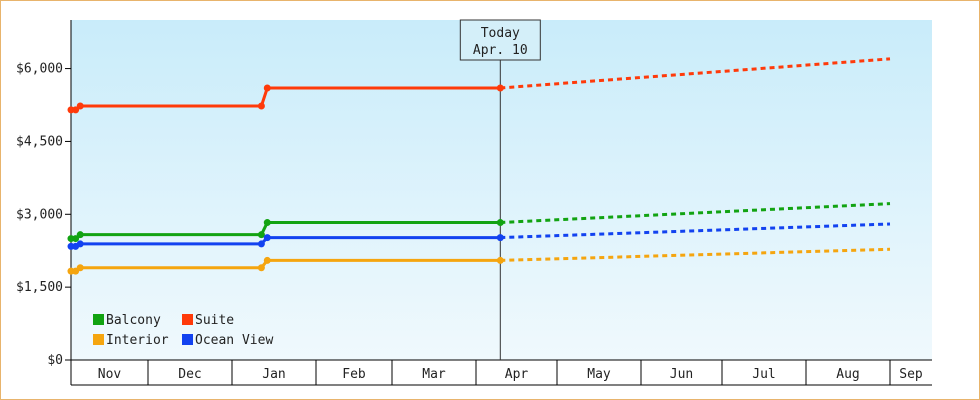 The width and height of the screenshot is (980, 400). What do you see at coordinates (681, 374) in the screenshot?
I see `x-tick-label: Jun` at bounding box center [681, 374].